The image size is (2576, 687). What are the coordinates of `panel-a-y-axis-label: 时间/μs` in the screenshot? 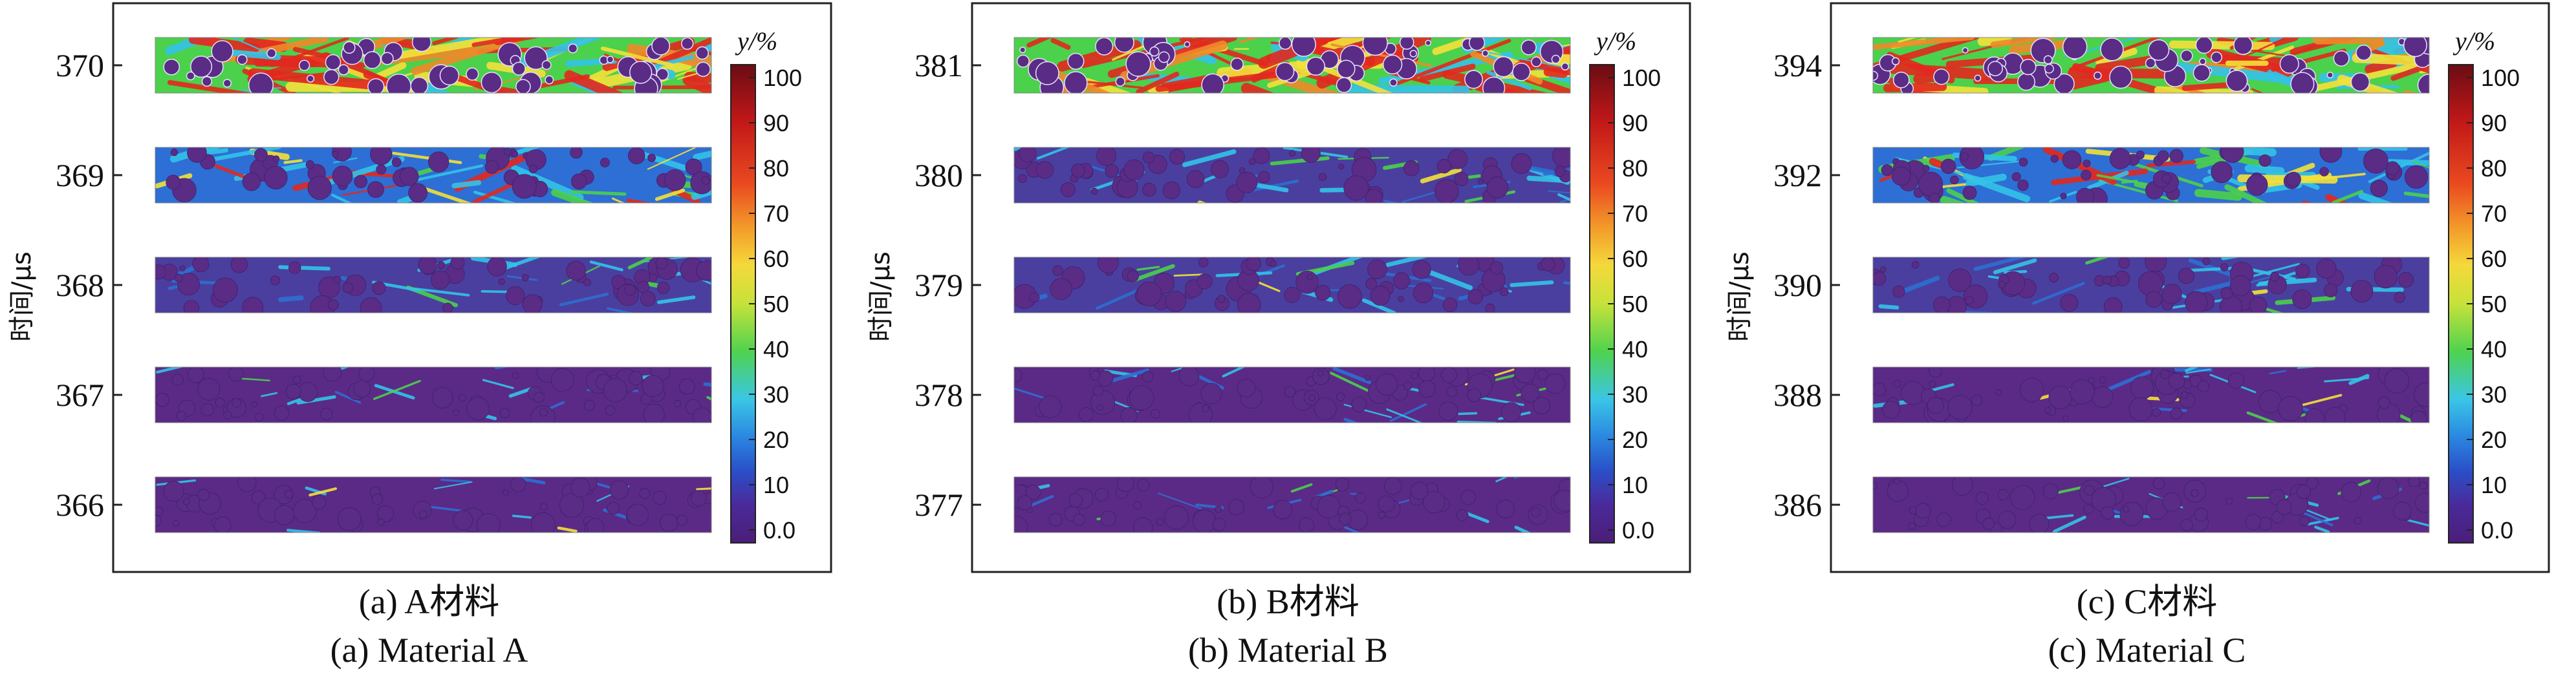 It's located at (21, 296).